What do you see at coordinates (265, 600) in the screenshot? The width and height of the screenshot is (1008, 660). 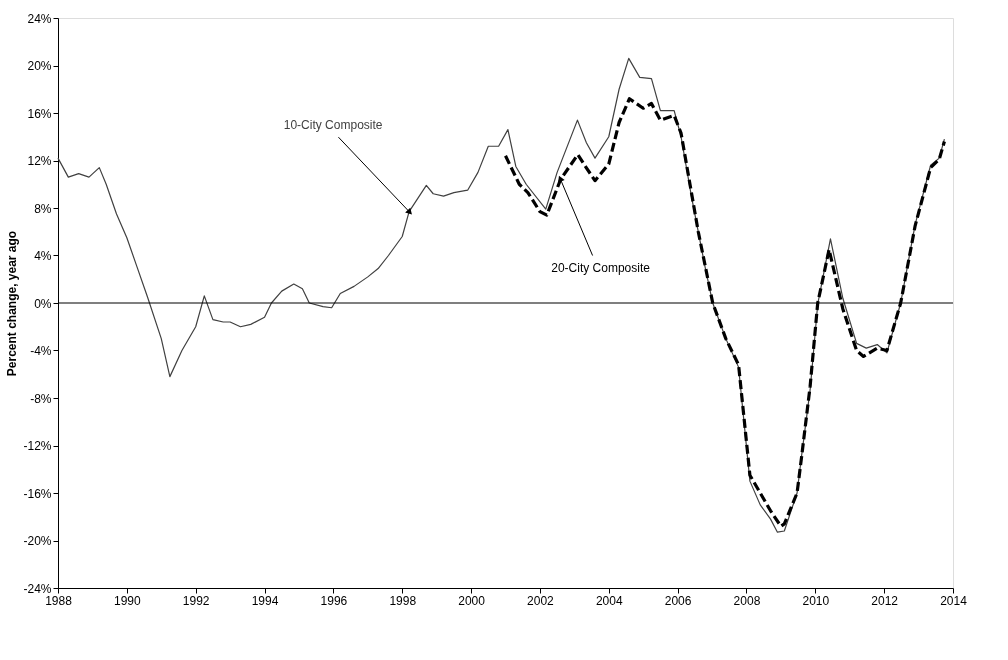 I see `x-tick-label: 1994` at bounding box center [265, 600].